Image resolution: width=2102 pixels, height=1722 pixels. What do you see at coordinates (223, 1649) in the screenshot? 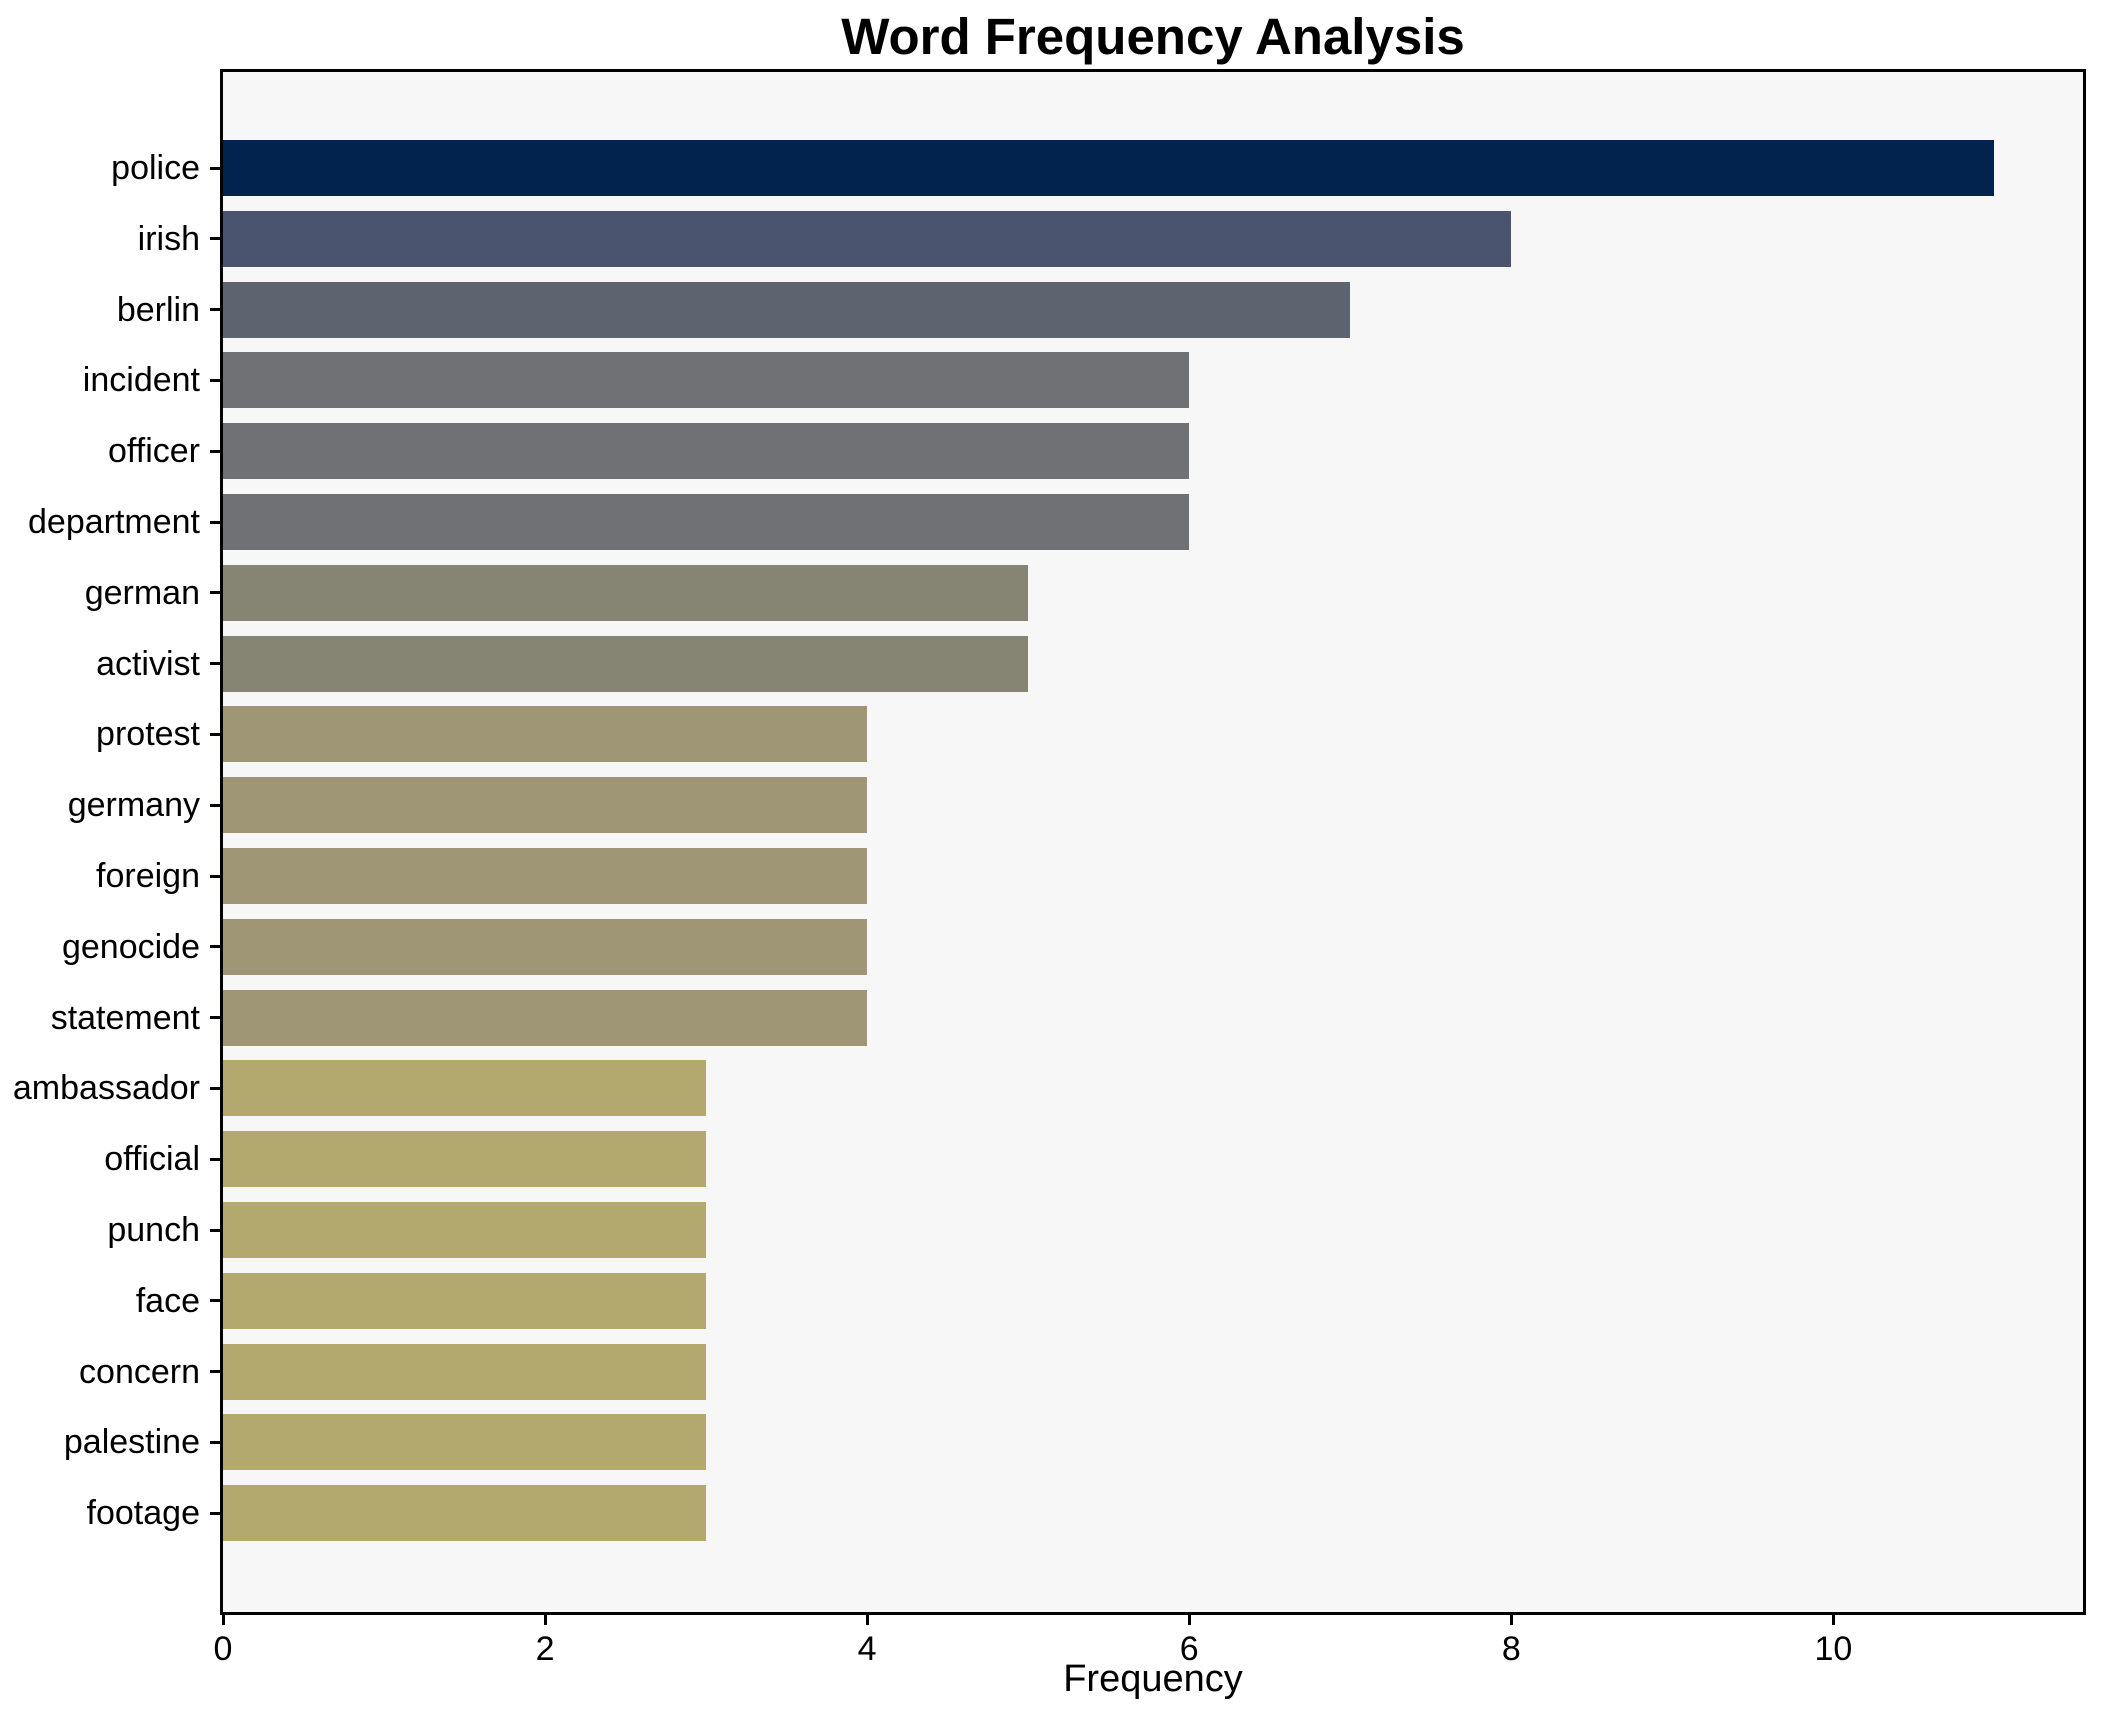
I see `x-tick-label-0: 0` at bounding box center [223, 1649].